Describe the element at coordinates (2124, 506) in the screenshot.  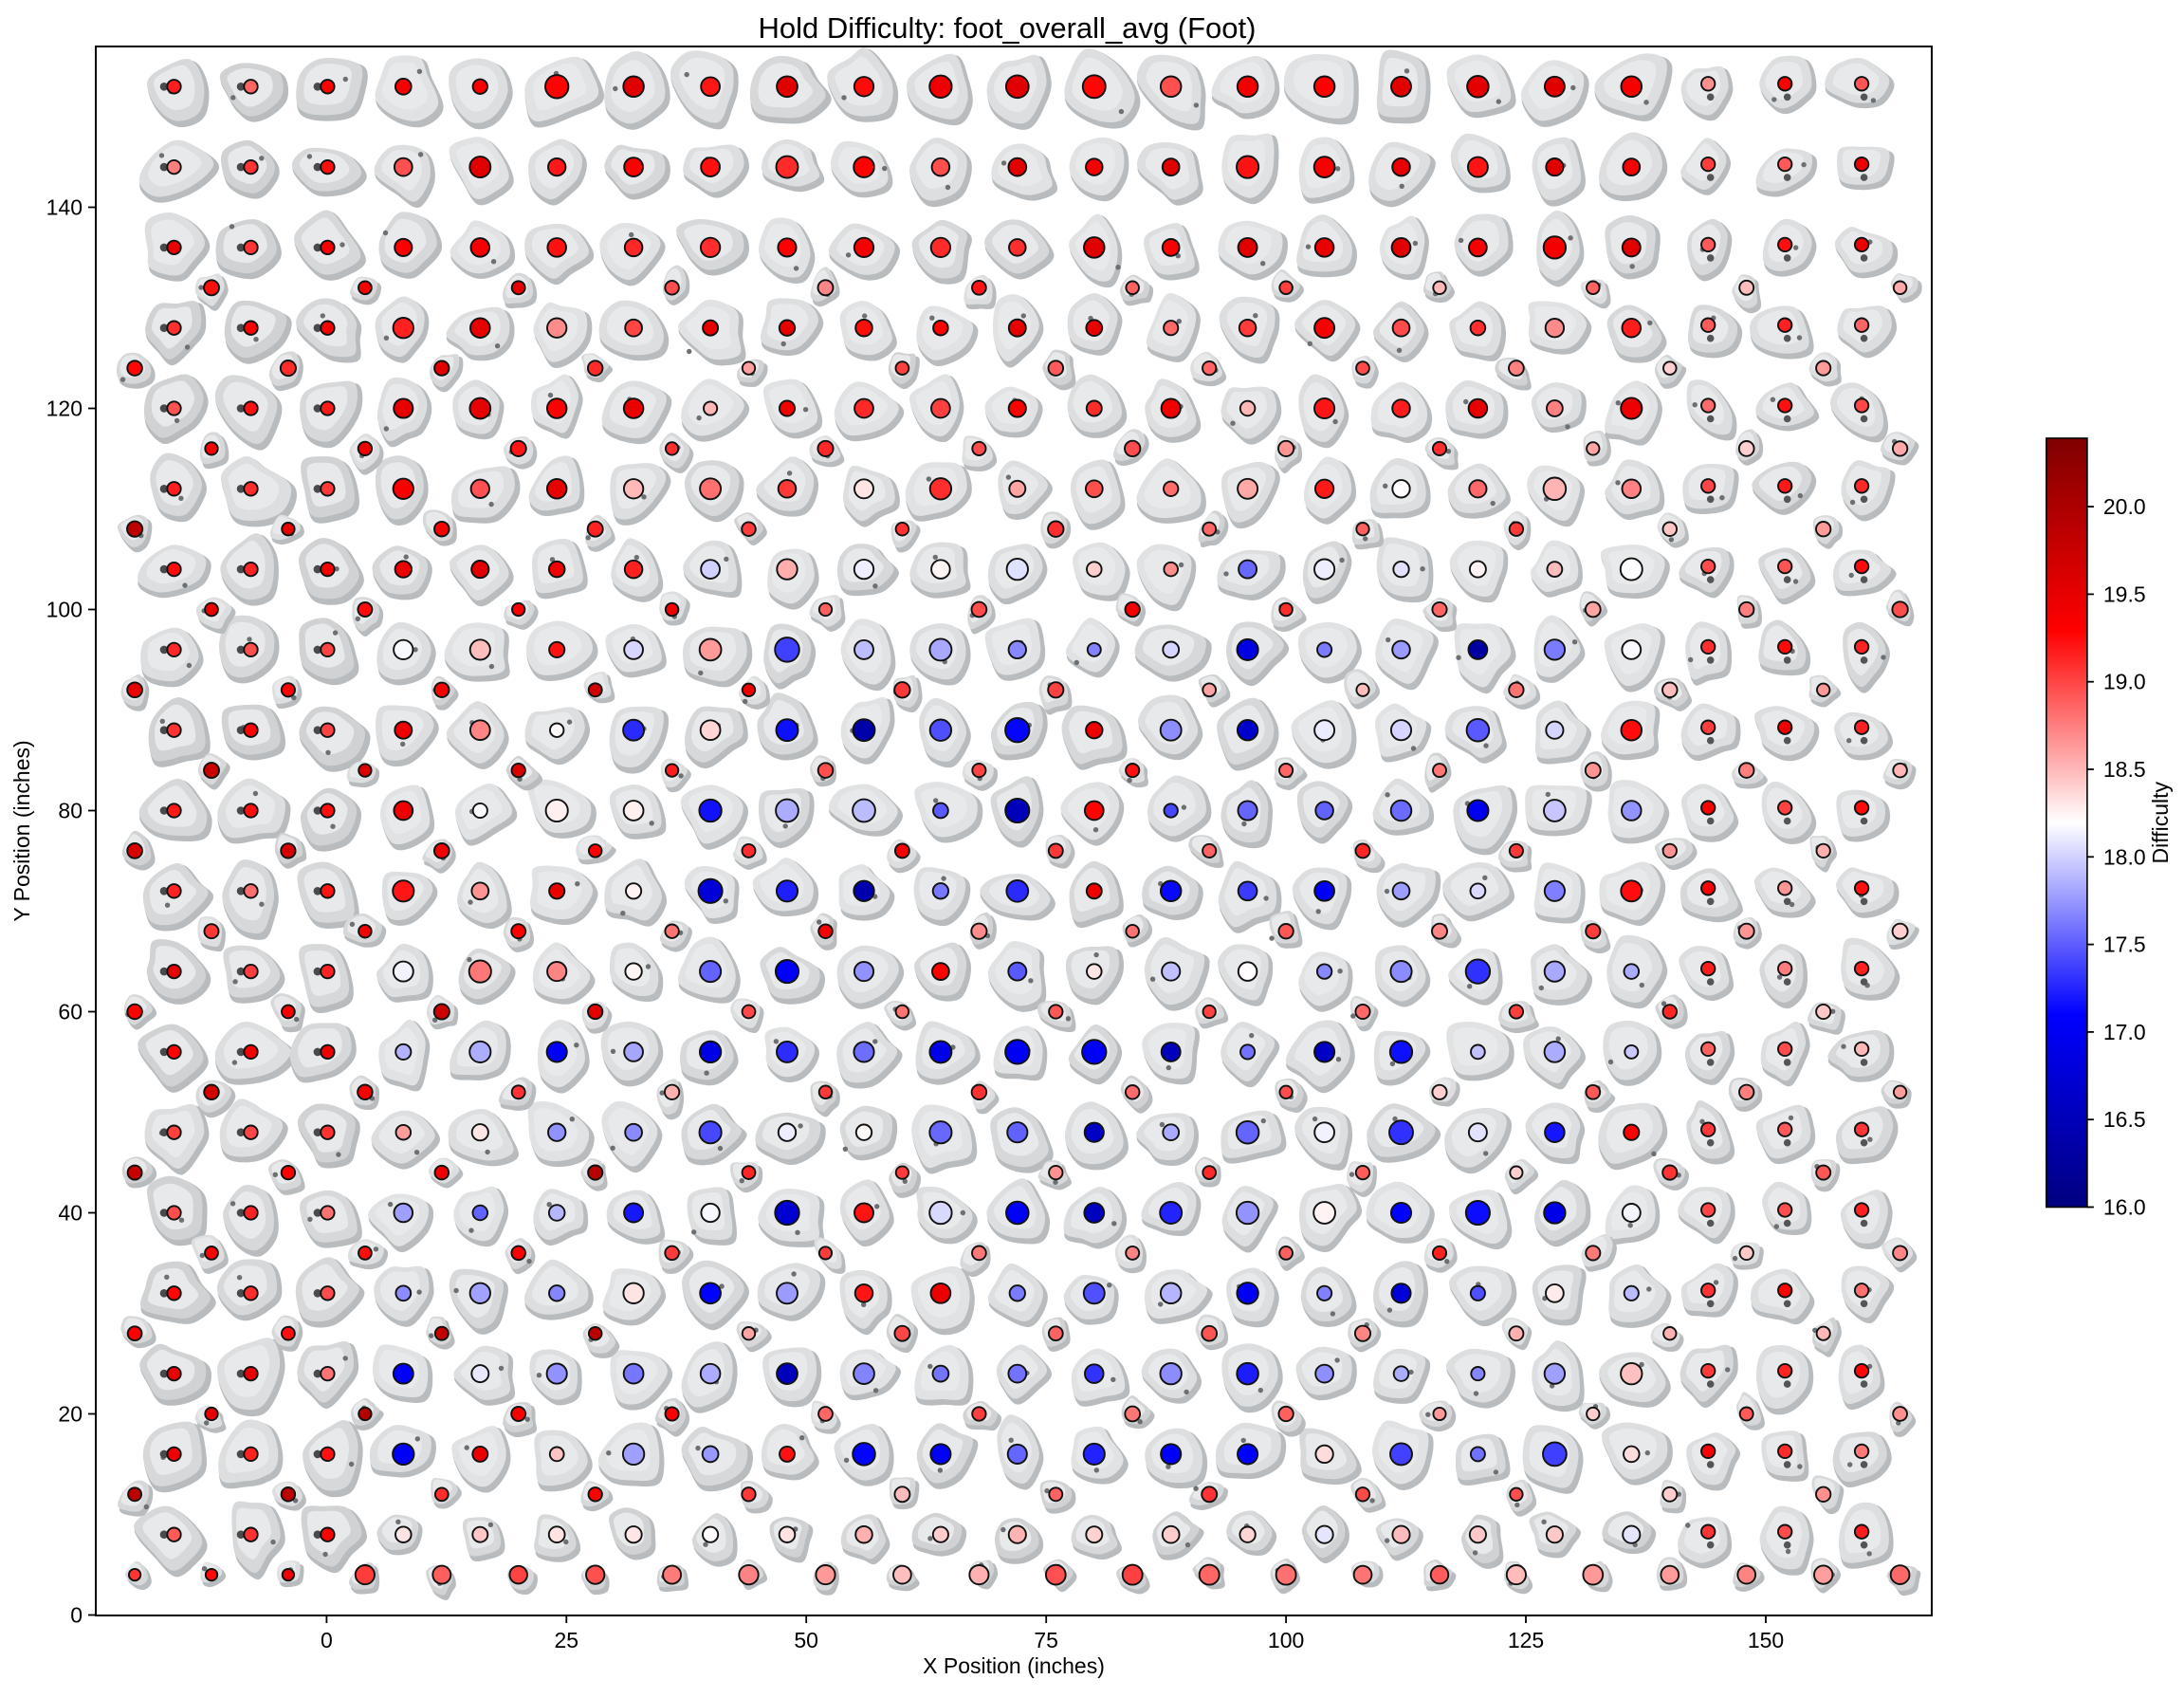
I see `svg-text: 20.0` at that location.